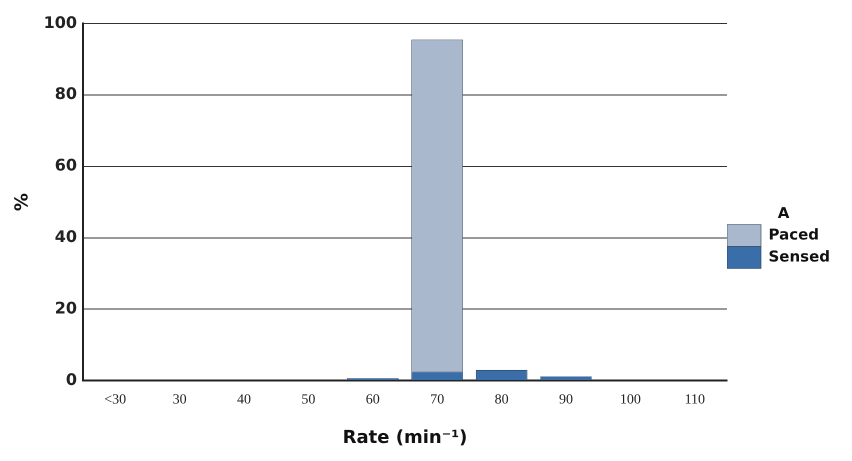 Image resolution: width=852 pixels, height=461 pixels. Describe the element at coordinates (65, 308) in the screenshot. I see `y-tick-label: 20` at that location.